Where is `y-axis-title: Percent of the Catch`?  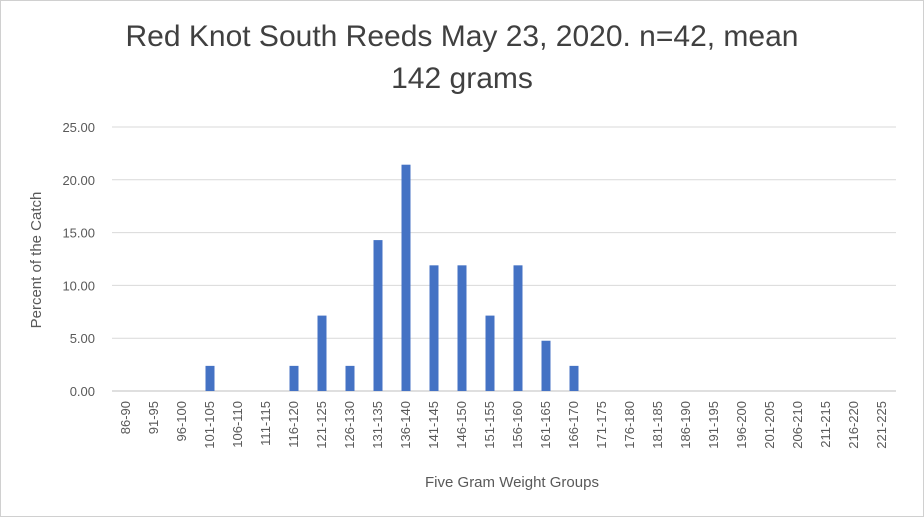
y-axis-title: Percent of the Catch is located at coordinates (36, 260).